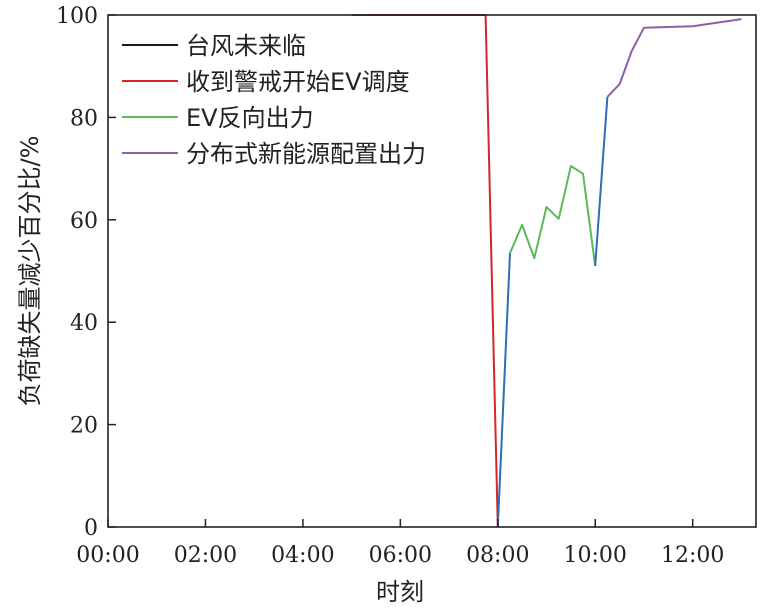 This screenshot has width=768, height=610. Describe the element at coordinates (86, 272) in the screenshot. I see `y-axis: 0 20 40 60 80 100` at that location.